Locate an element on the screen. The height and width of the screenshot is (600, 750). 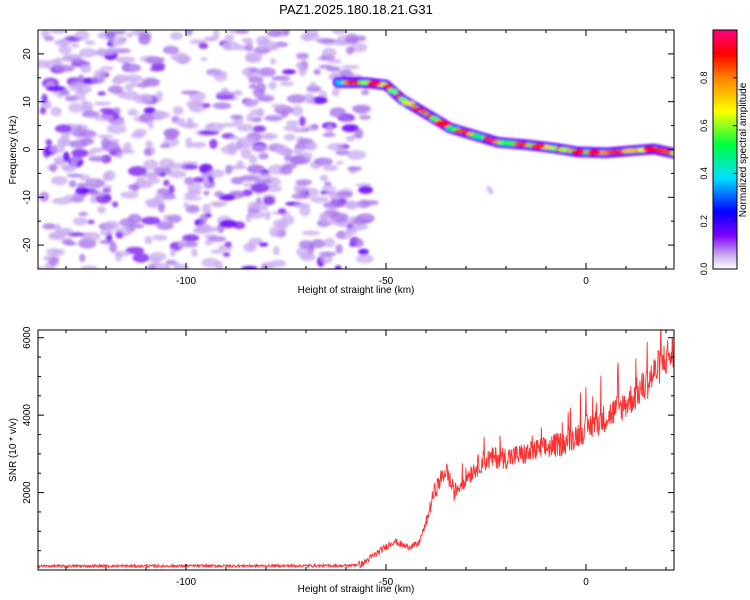
y-tick-label: 4000 is located at coordinates (27, 415).